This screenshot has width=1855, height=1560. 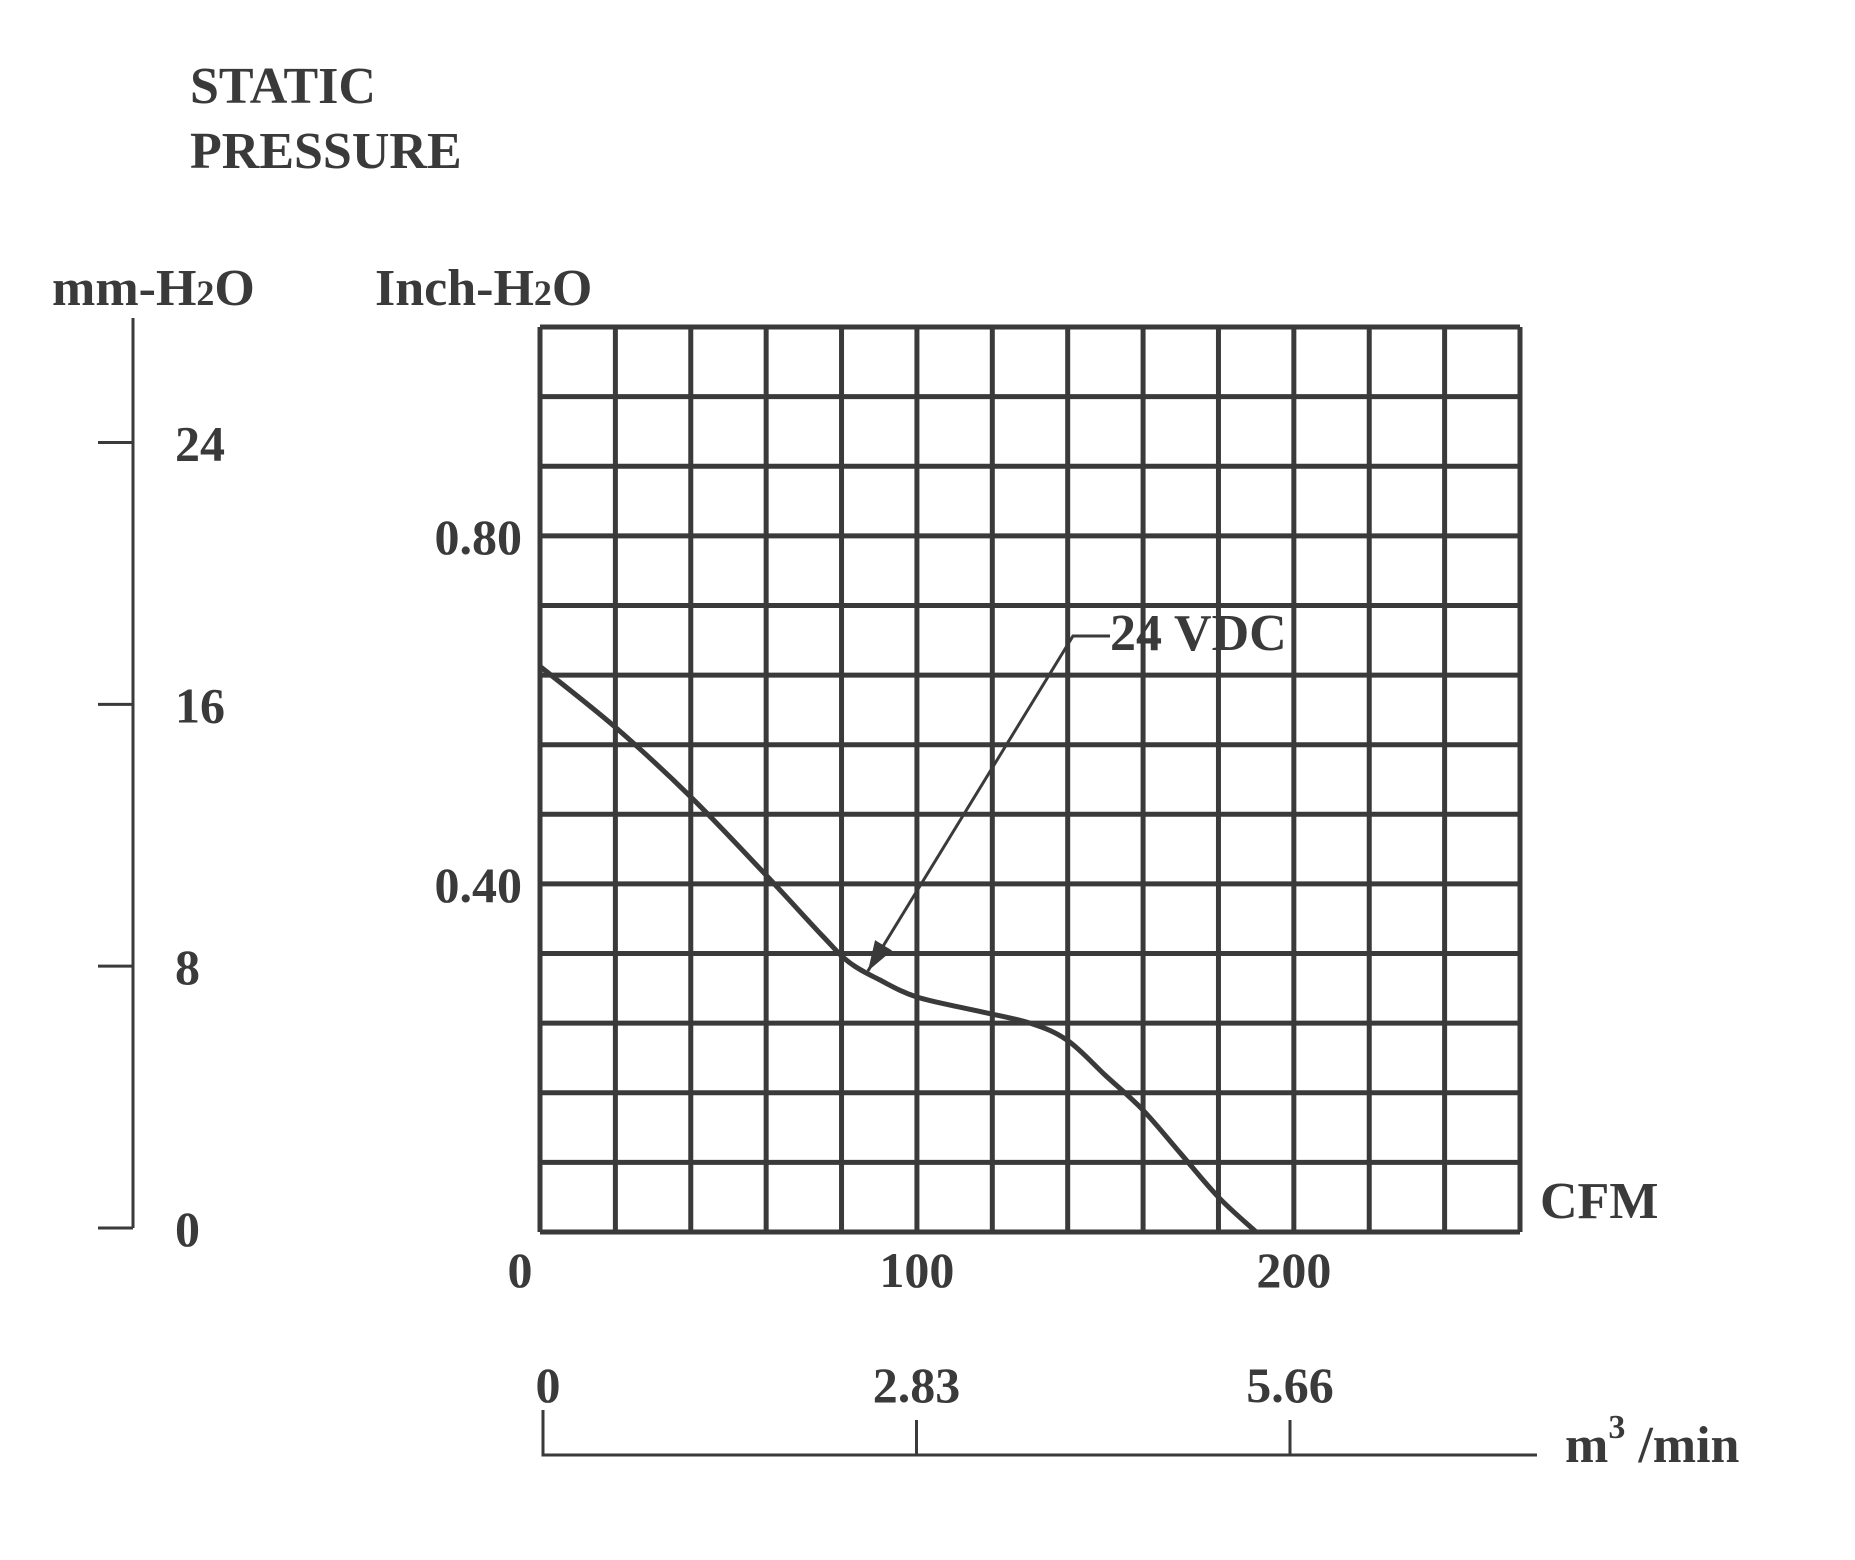 I want to click on y-left-tick-label: 0, so click(x=187, y=1229).